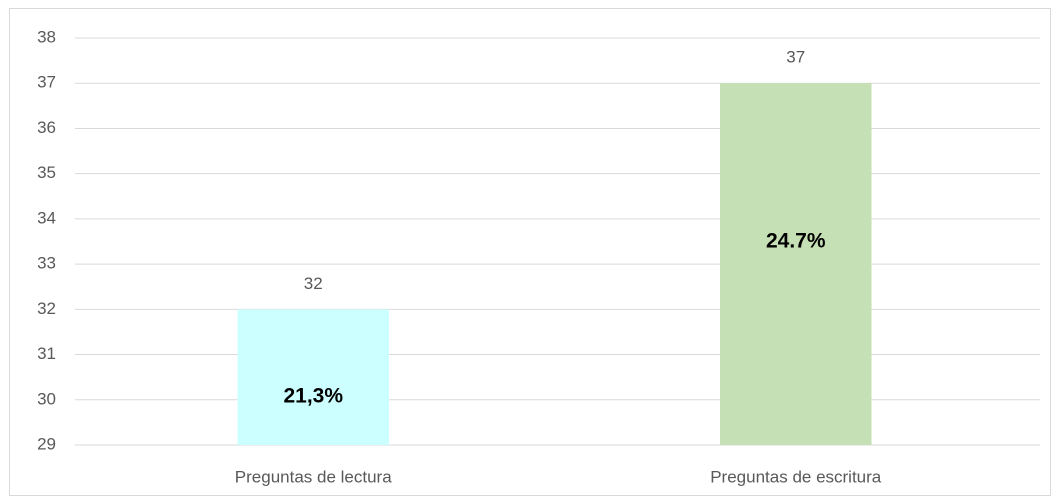 This screenshot has width=1060, height=504. Describe the element at coordinates (796, 241) in the screenshot. I see `annotation: 24.7%` at that location.